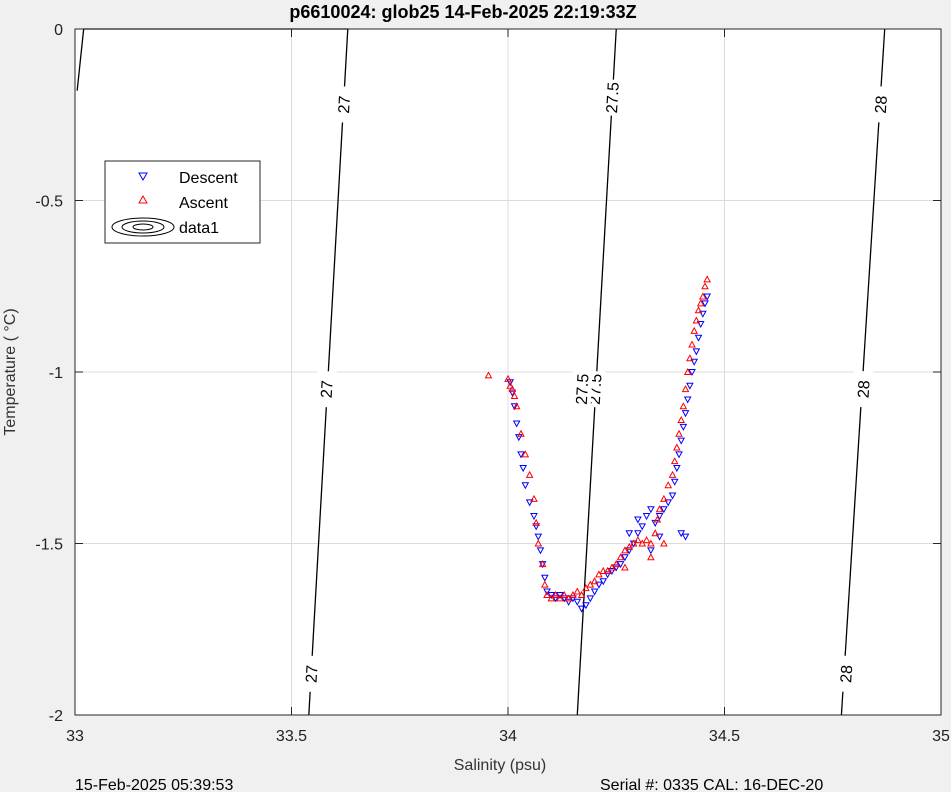 The height and width of the screenshot is (792, 951). What do you see at coordinates (941, 736) in the screenshot?
I see `x-tick-label: 35` at bounding box center [941, 736].